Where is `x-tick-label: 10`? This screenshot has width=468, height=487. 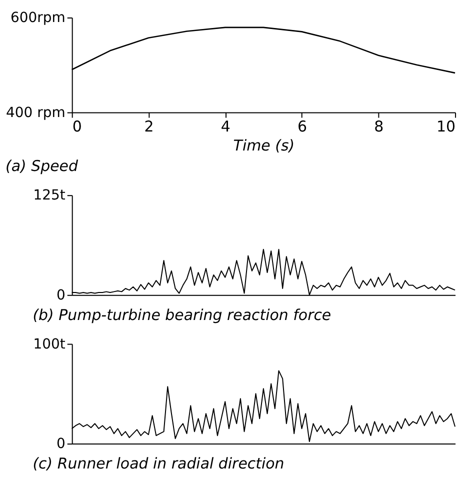 x-tick-label: 10 is located at coordinates (446, 127).